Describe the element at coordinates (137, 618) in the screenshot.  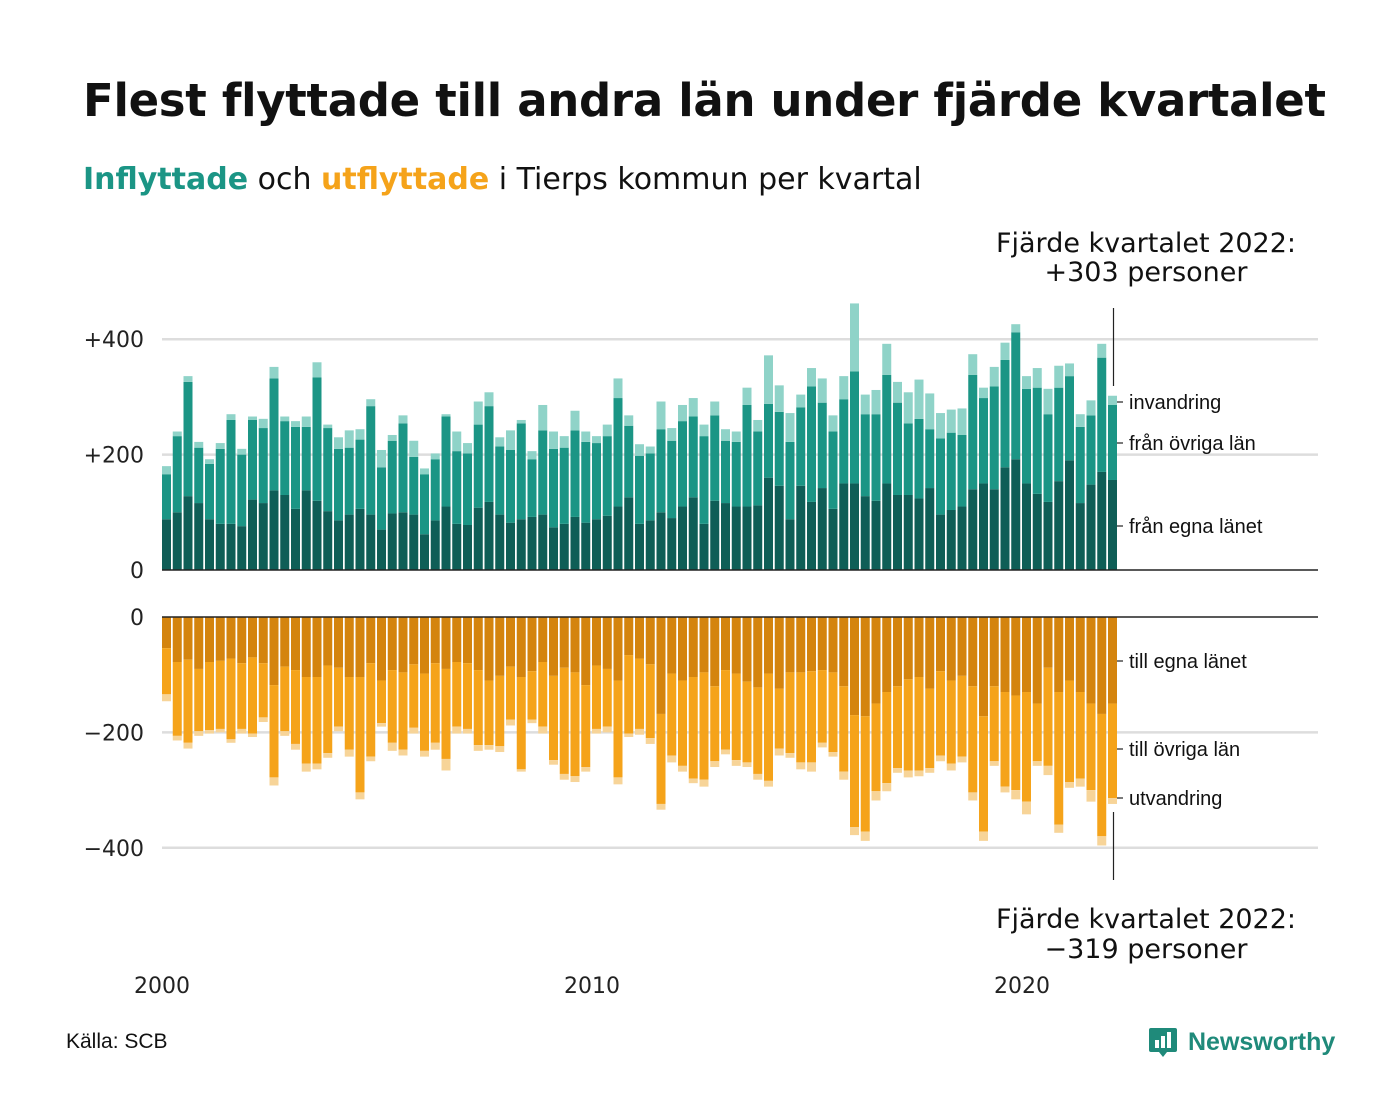
I see `out-ytick-label: 0` at that location.